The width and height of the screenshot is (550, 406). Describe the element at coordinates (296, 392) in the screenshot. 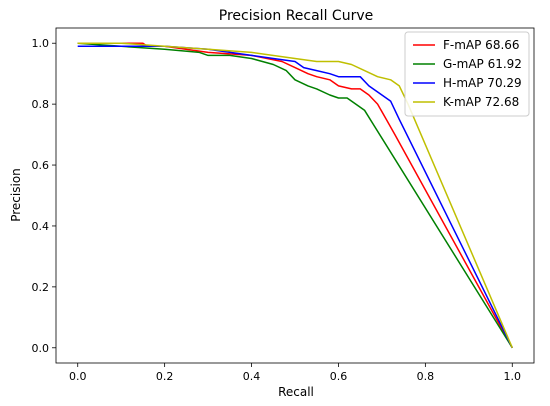

I see `x-axis-label: Recall` at that location.